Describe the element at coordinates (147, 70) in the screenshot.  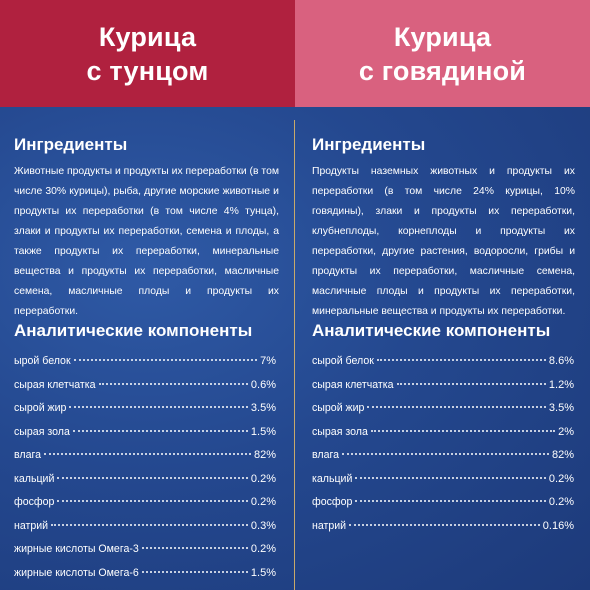
I see `left-product-title-line2: с тунцом` at that location.